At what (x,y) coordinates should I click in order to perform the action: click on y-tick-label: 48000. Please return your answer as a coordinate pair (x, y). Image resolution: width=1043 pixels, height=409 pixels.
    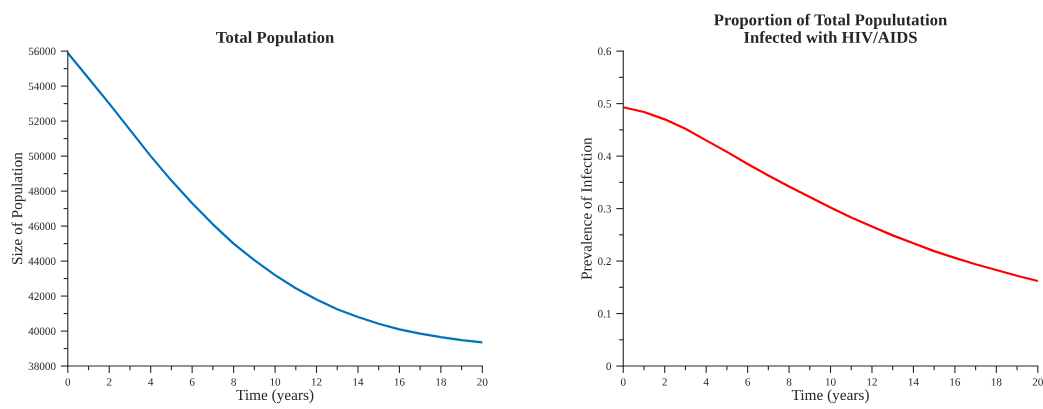
    Looking at the image, I should click on (42, 191).